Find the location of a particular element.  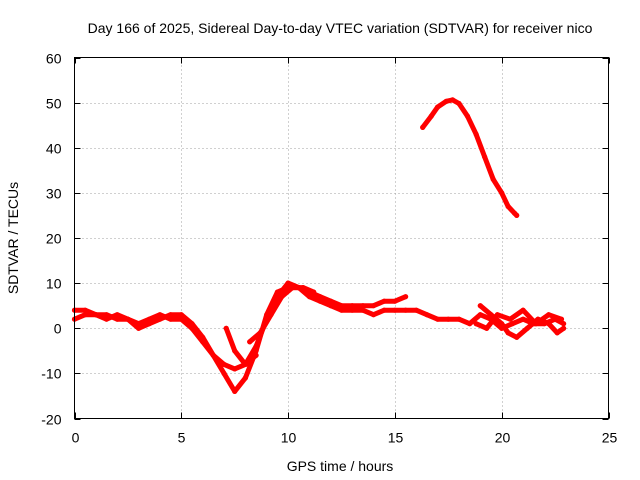

y-tick-label: 30 is located at coordinates (54, 194).